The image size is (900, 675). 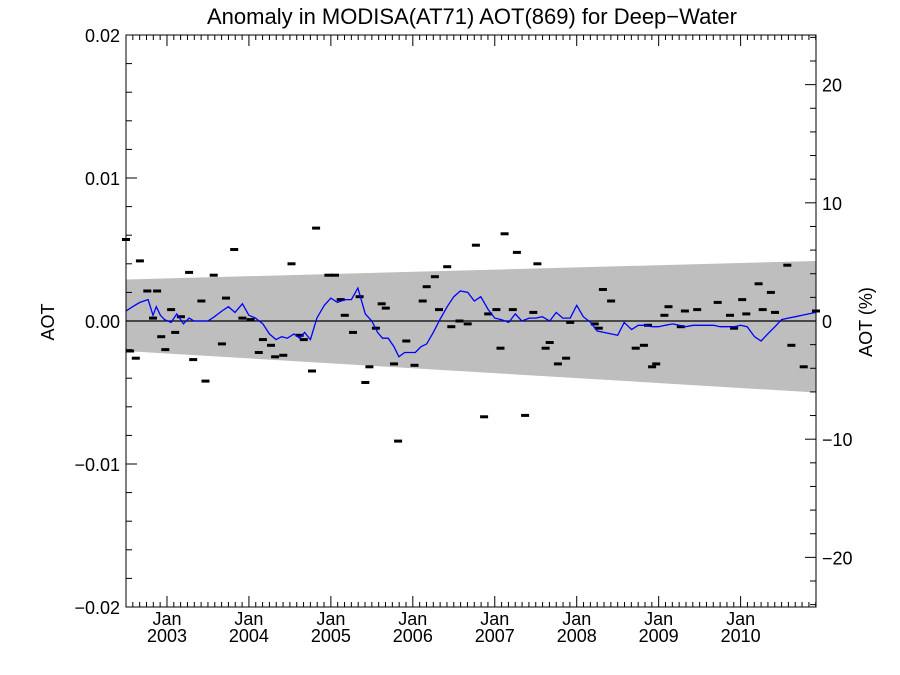 I want to click on x-tick-year-label: 2004, so click(x=249, y=636).